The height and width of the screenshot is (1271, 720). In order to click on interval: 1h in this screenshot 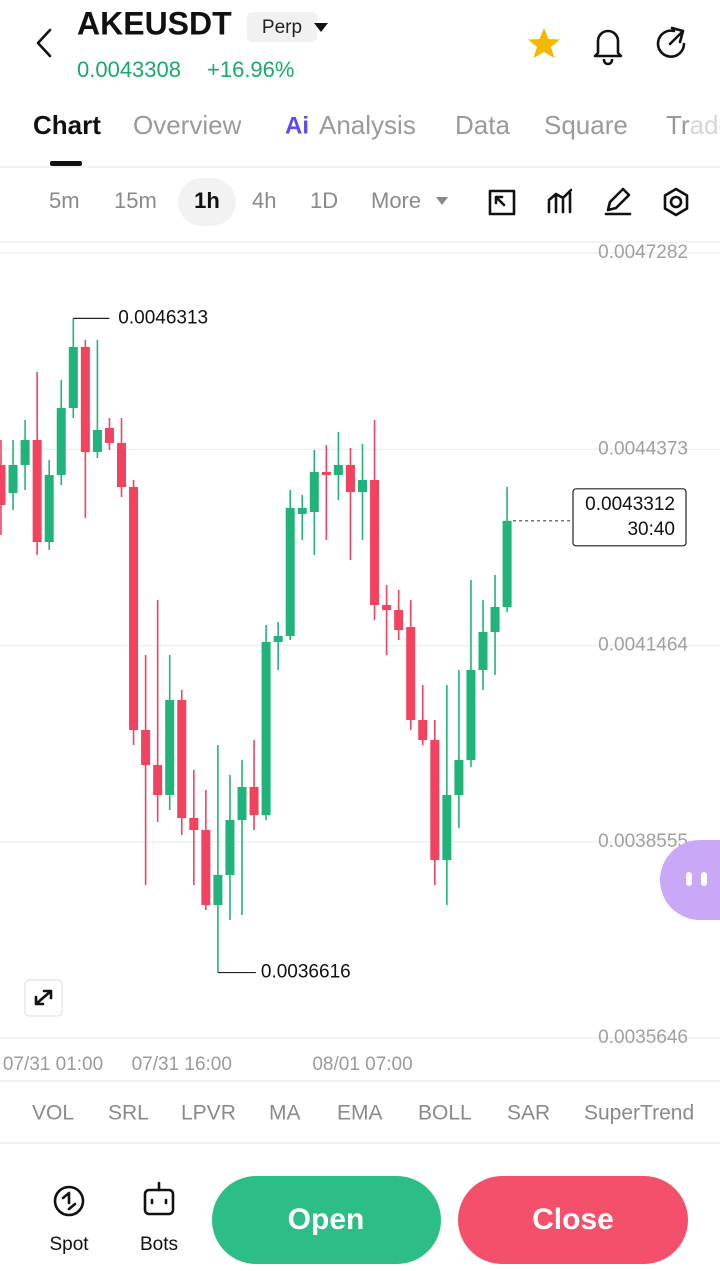, I will do `click(207, 200)`.